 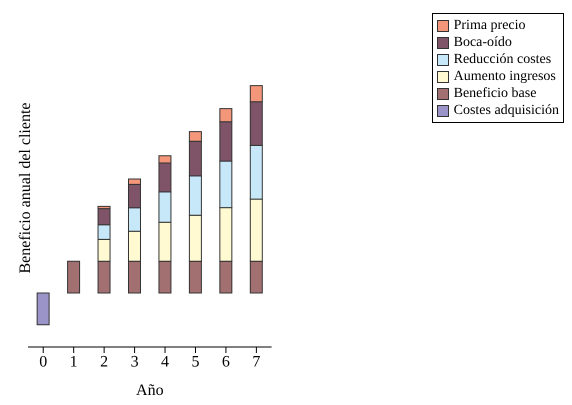 What do you see at coordinates (43, 361) in the screenshot?
I see `x-tick-label: 0` at bounding box center [43, 361].